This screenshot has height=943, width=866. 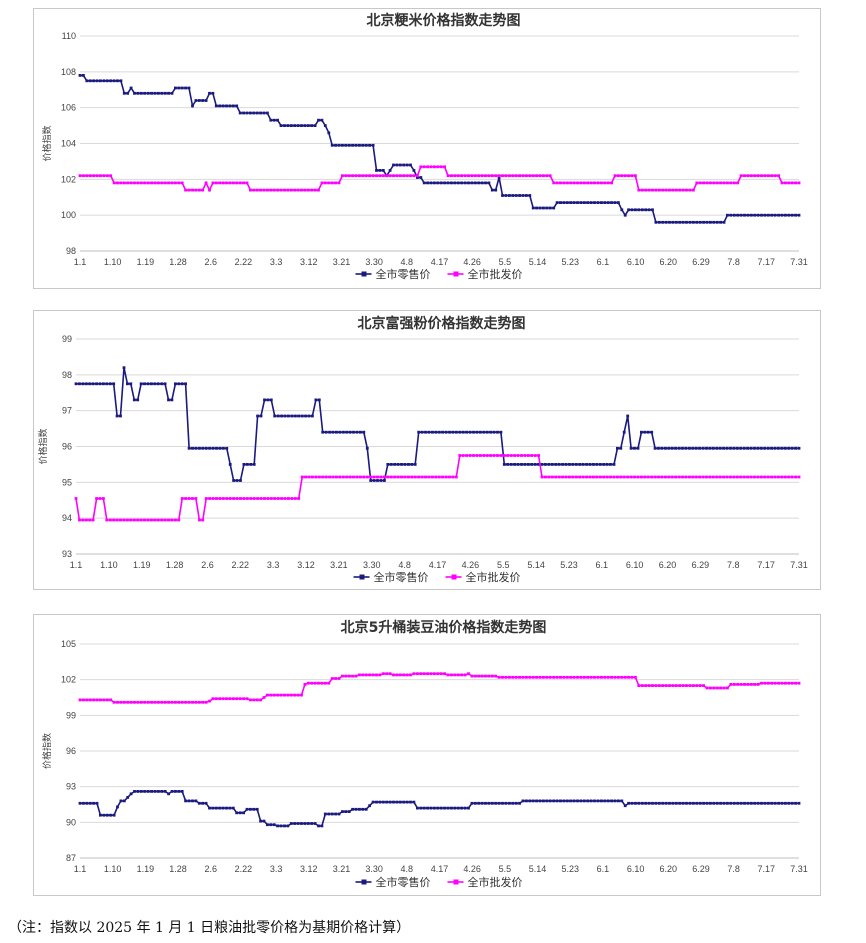 What do you see at coordinates (603, 869) in the screenshot?
I see `x-tick-label: 6.1` at bounding box center [603, 869].